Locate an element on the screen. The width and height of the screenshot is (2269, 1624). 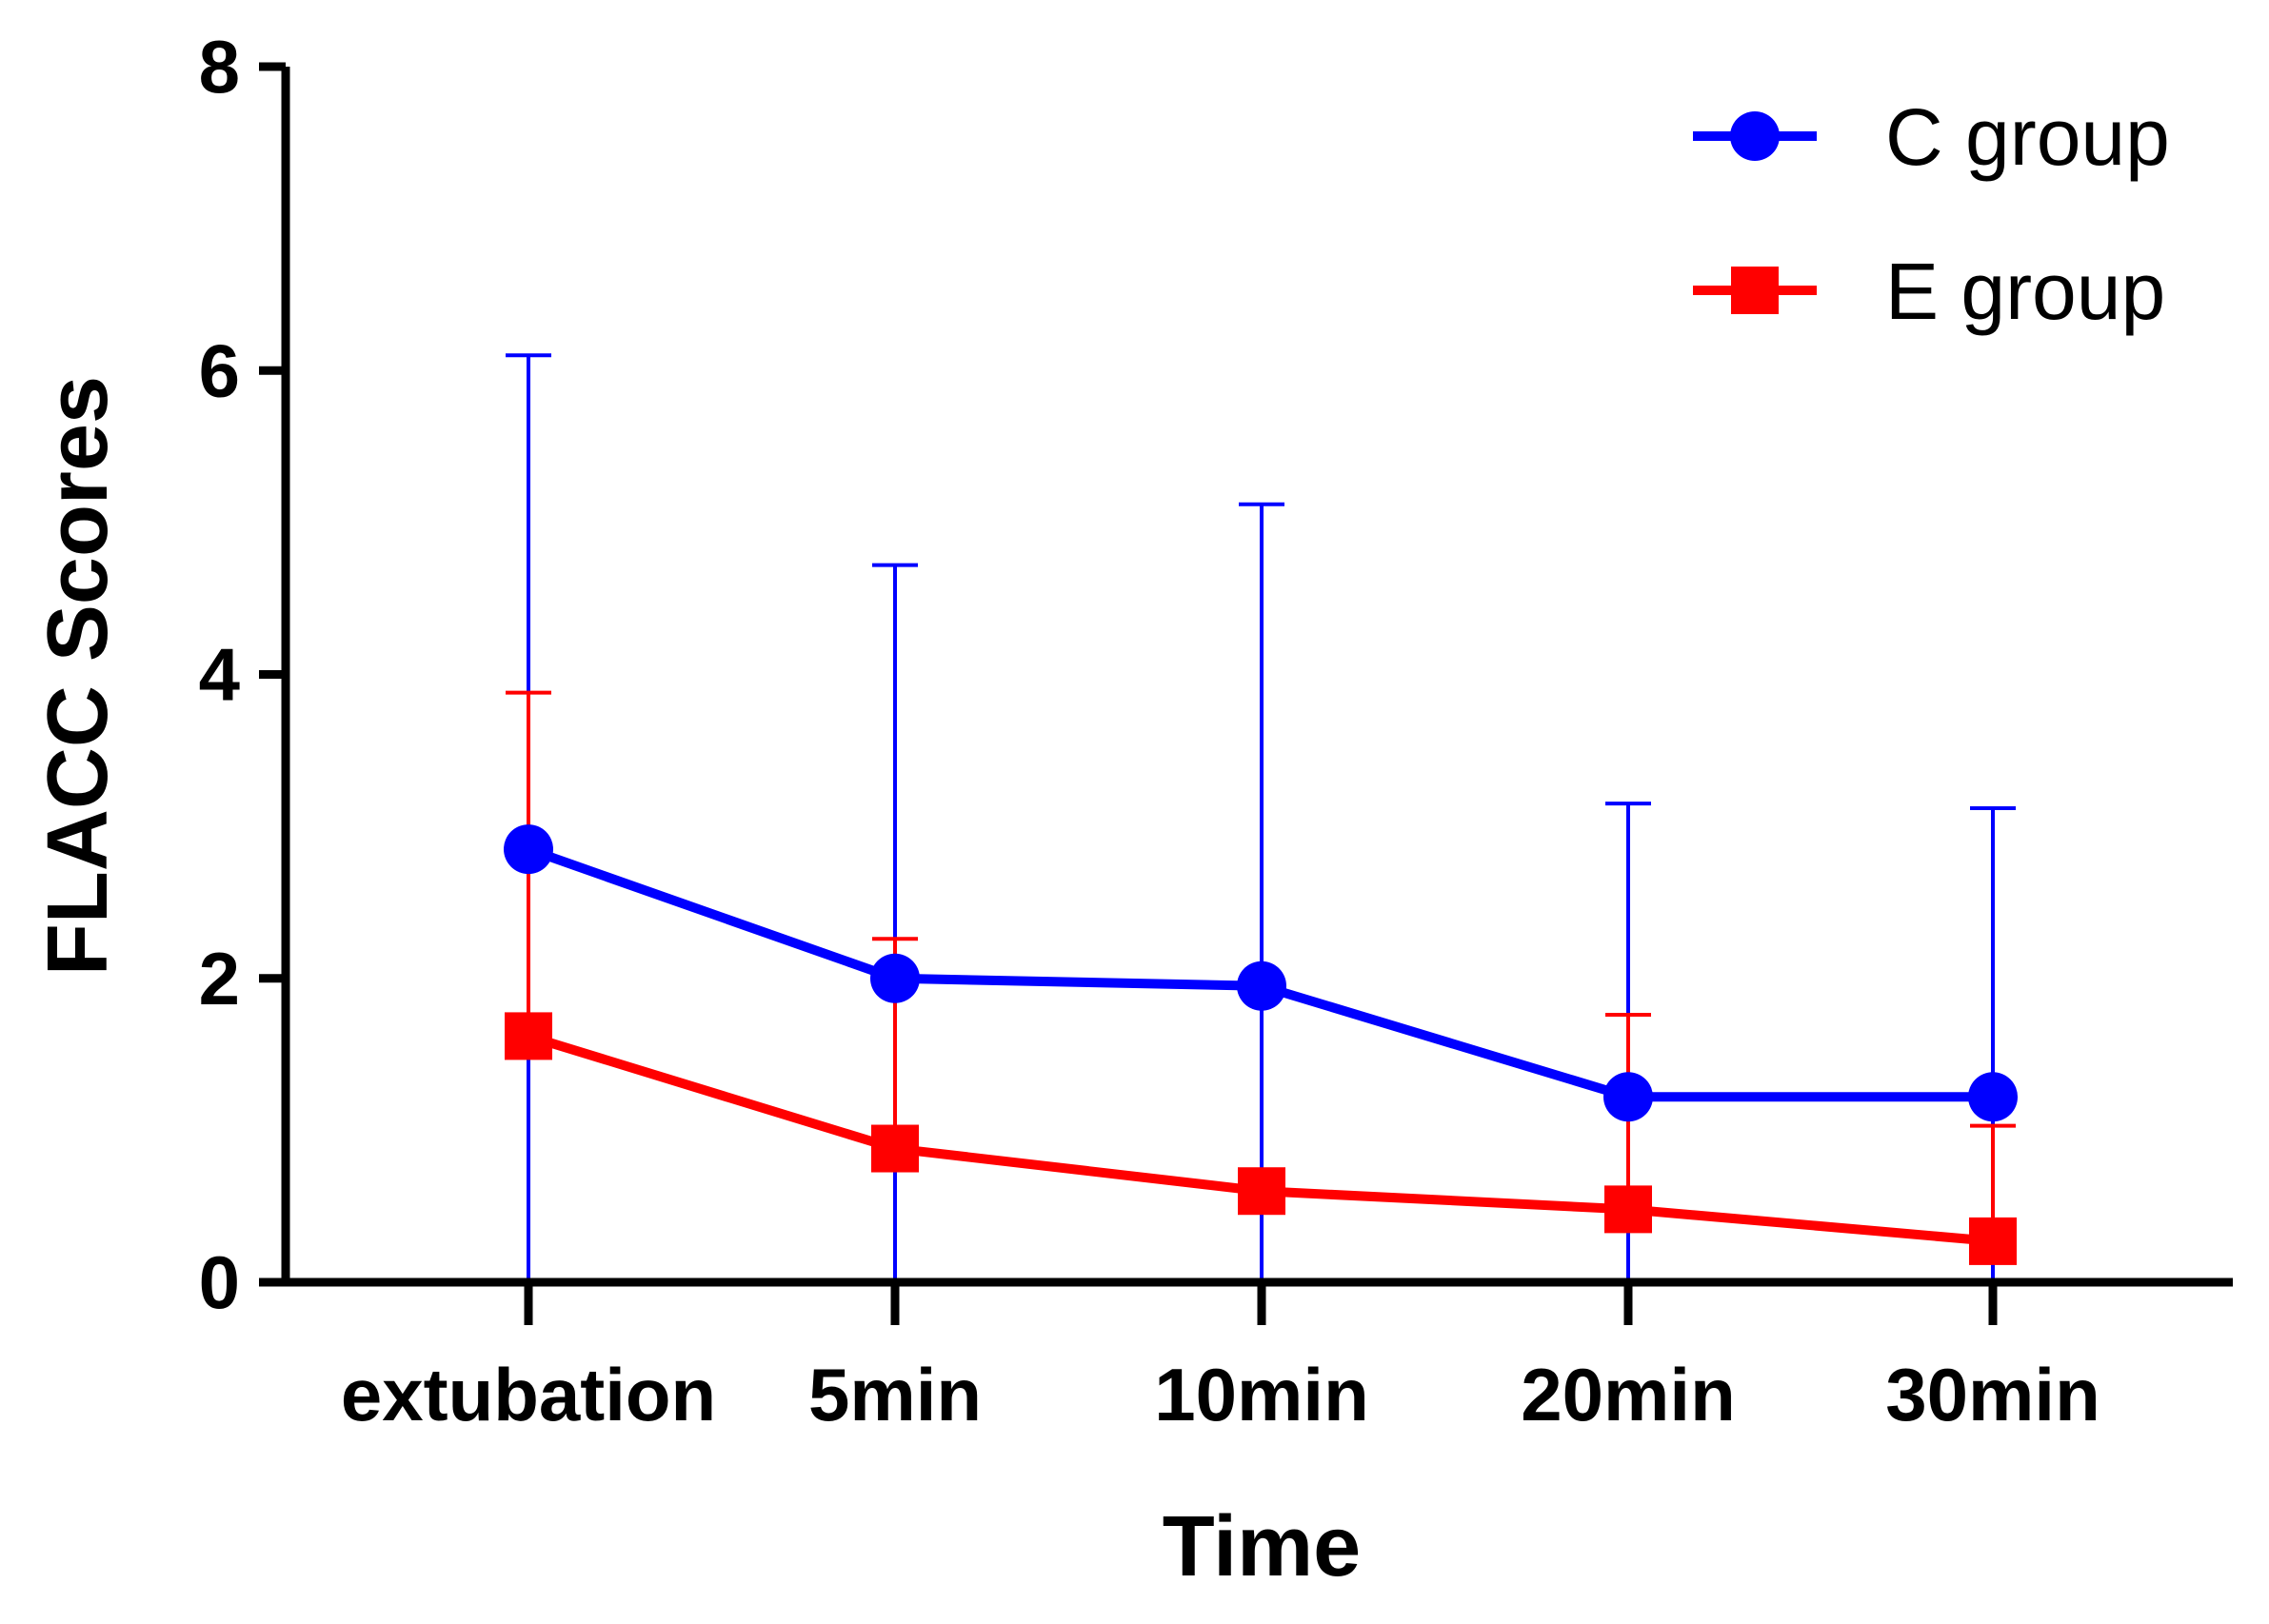
legend-marker-e-group is located at coordinates (1755, 290).